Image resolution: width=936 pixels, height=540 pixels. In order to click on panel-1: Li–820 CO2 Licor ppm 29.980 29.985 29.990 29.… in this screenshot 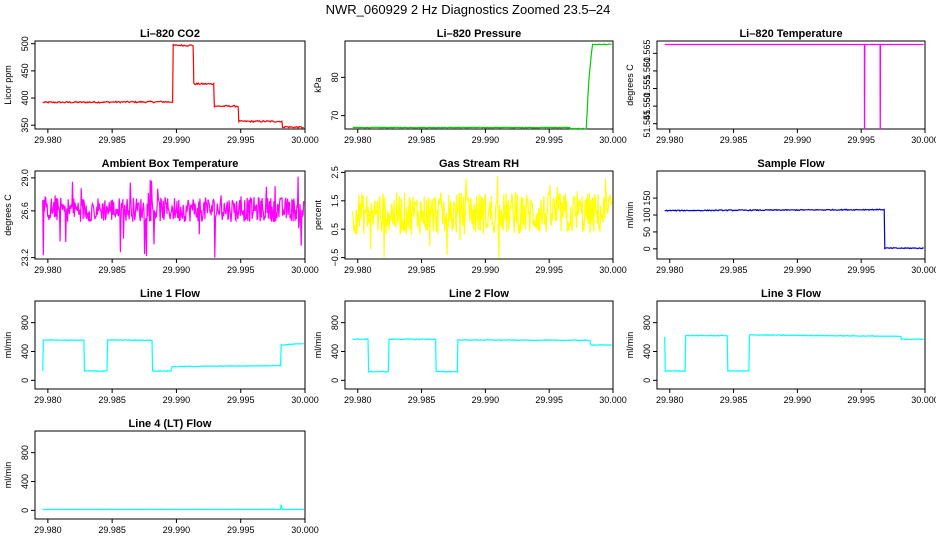, I will do `click(161, 86)`.